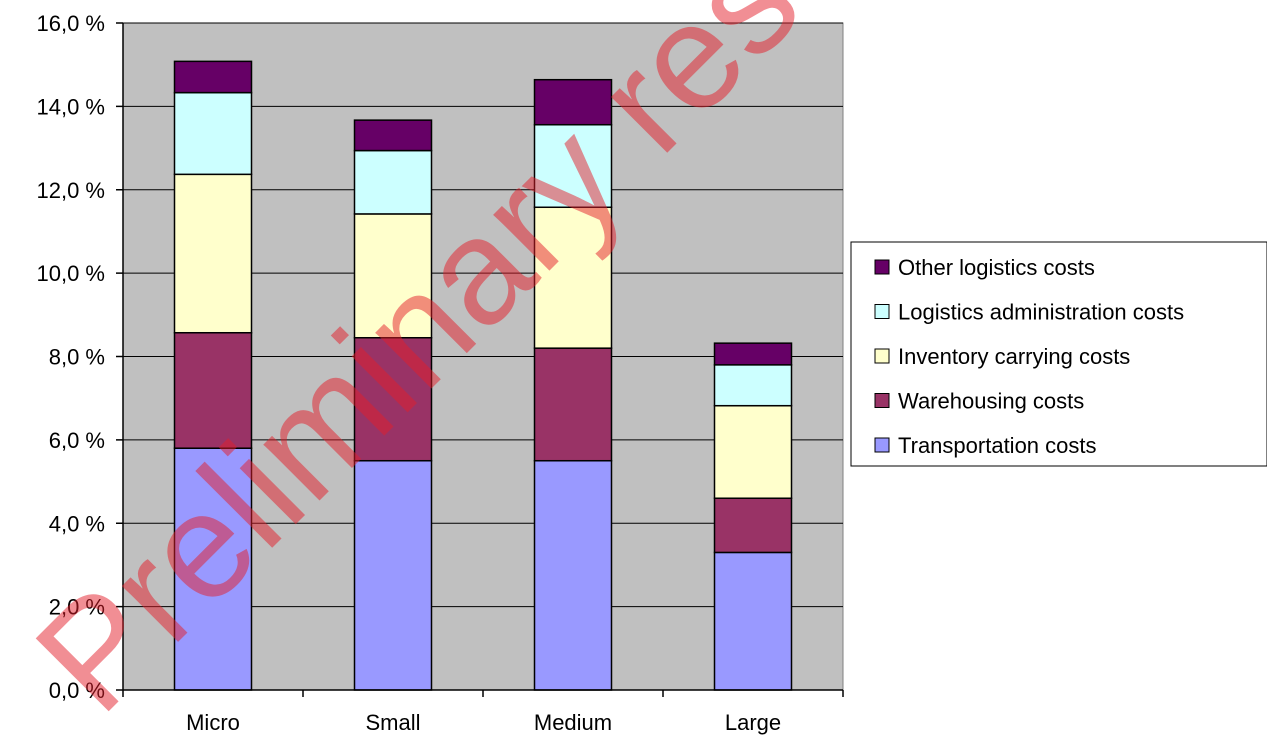 This screenshot has width=1267, height=744. Describe the element at coordinates (573, 722) in the screenshot. I see `x-tick-label: Medium` at that location.